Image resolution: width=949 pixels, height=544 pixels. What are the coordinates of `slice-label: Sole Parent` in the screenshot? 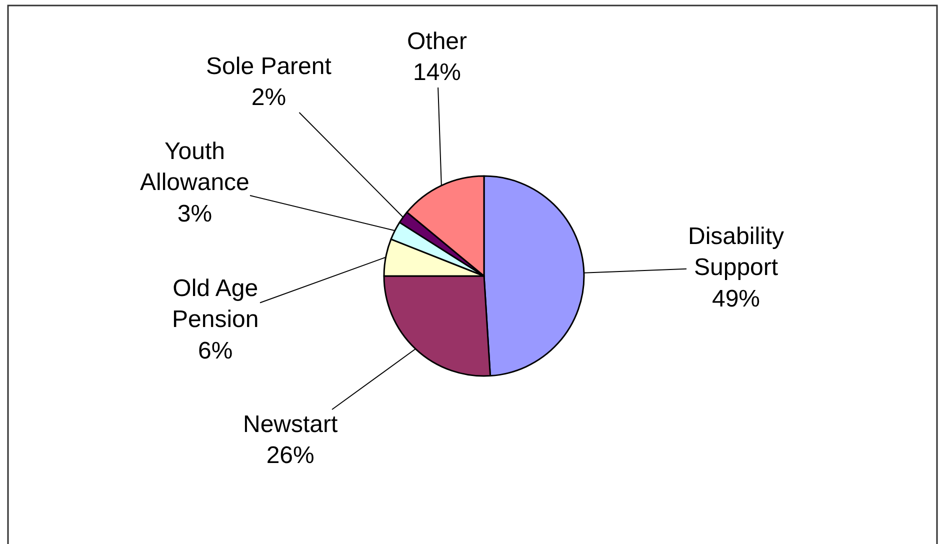 It's located at (269, 66).